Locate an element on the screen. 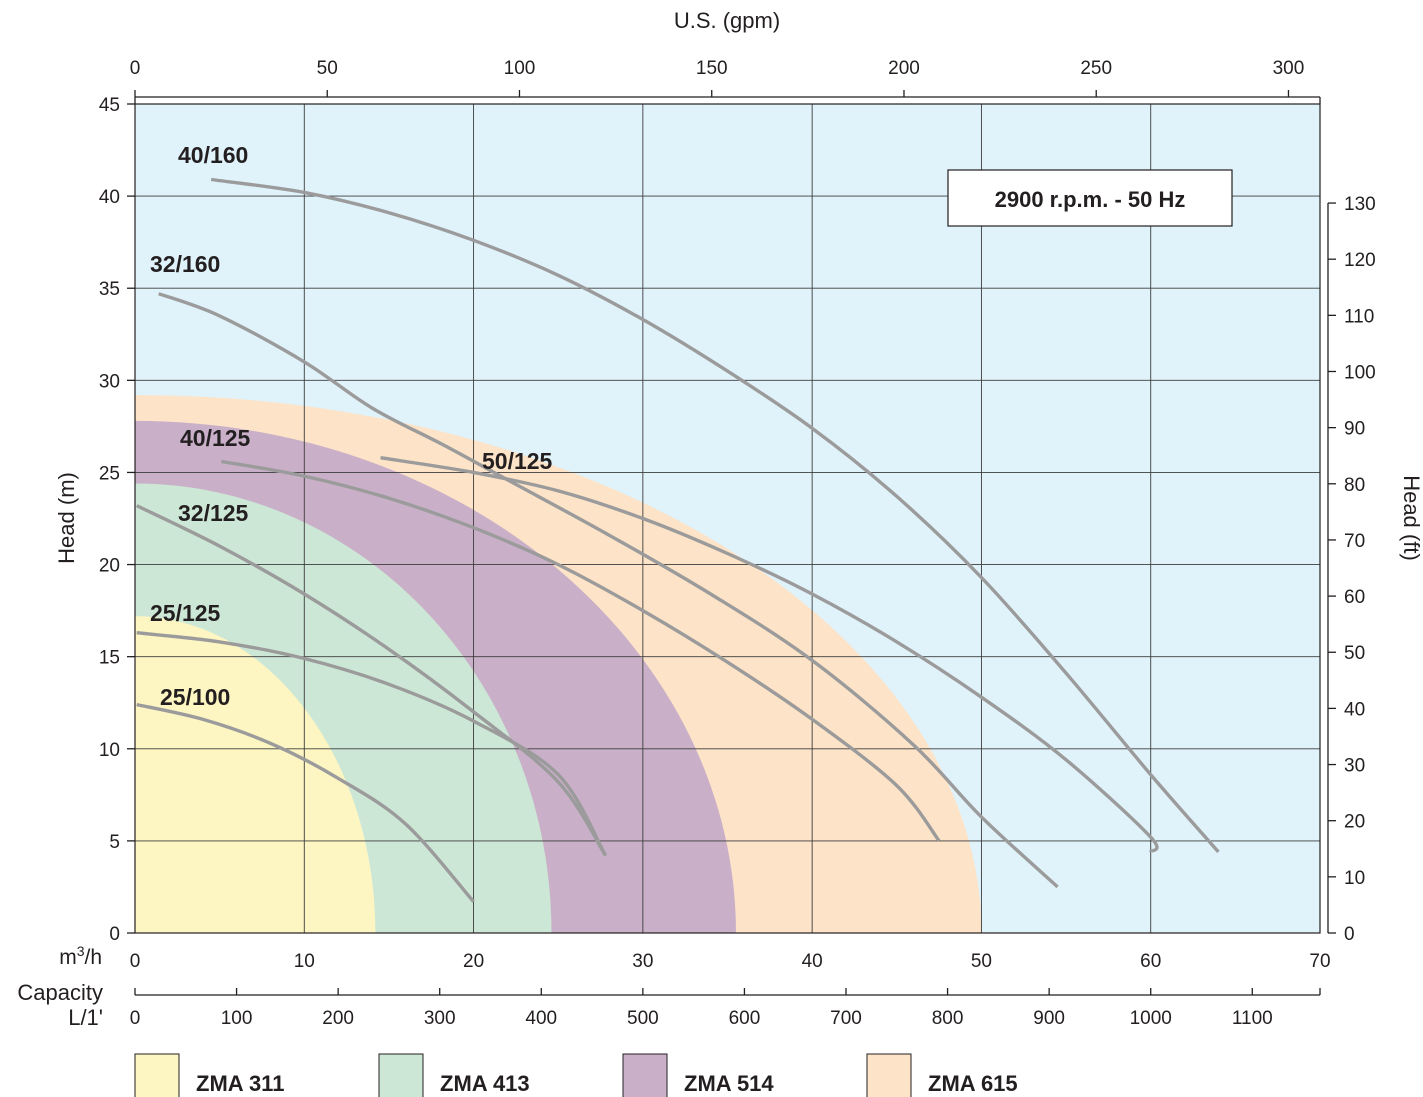 The image size is (1423, 1097). x-bottom-tick-label: 40 is located at coordinates (812, 961).